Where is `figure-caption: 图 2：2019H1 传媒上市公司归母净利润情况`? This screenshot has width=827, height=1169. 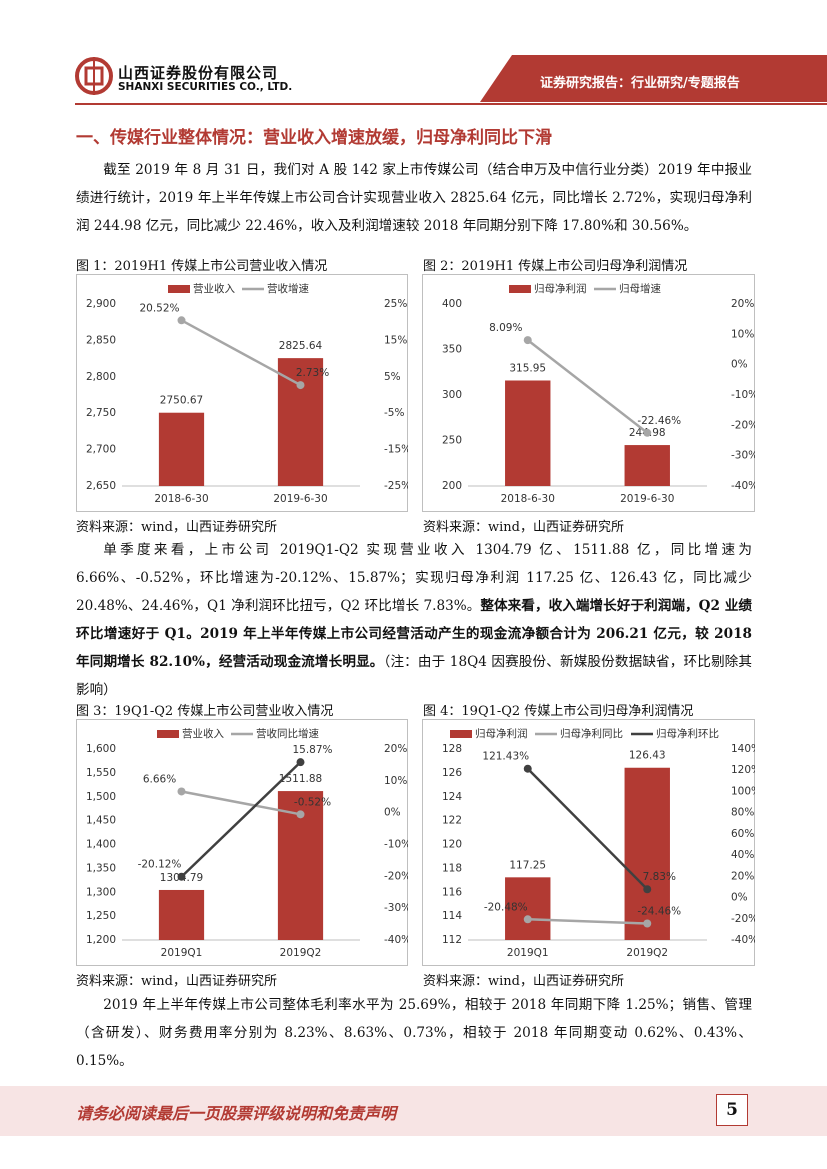
figure-caption: 图 2：2019H1 传媒上市公司归母净利润情况 is located at coordinates (555, 266).